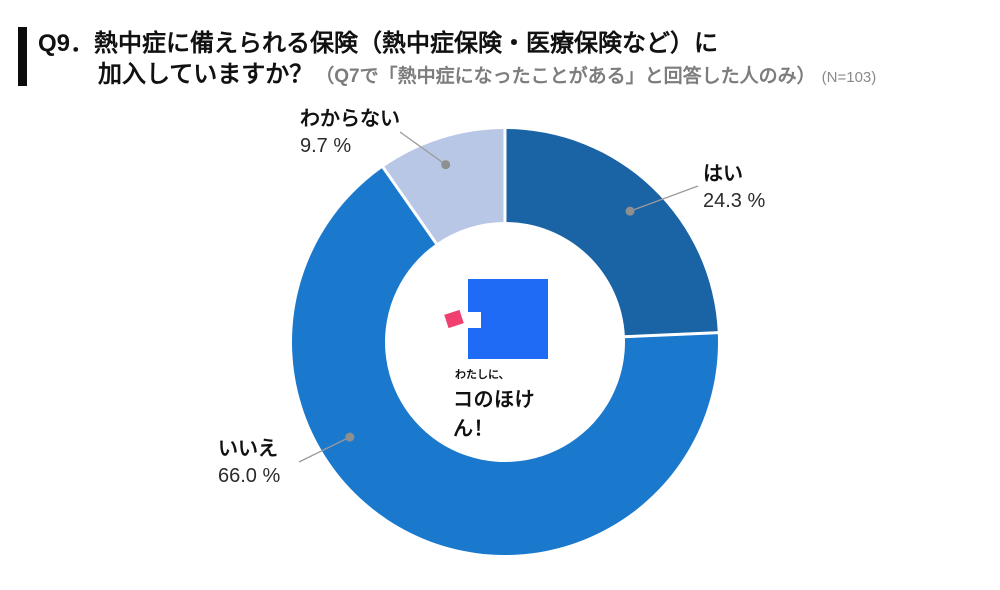 The width and height of the screenshot is (1000, 590). Describe the element at coordinates (454, 319) in the screenshot. I see `logo-accent-icon` at that location.